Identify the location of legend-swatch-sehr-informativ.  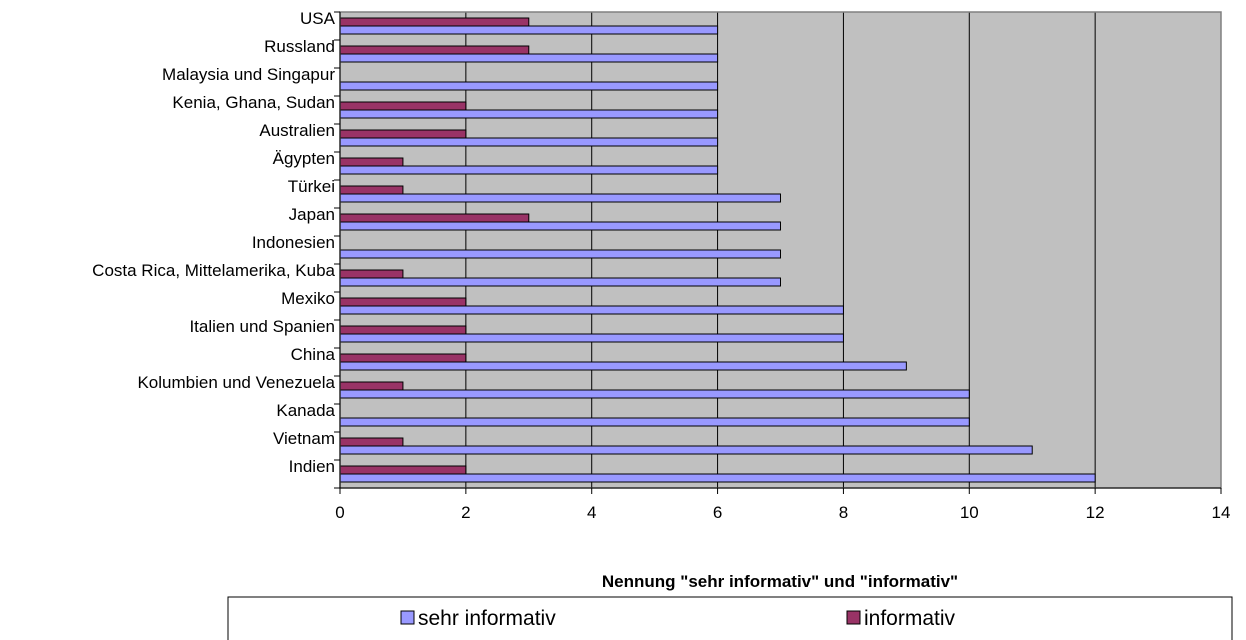
(407, 617).